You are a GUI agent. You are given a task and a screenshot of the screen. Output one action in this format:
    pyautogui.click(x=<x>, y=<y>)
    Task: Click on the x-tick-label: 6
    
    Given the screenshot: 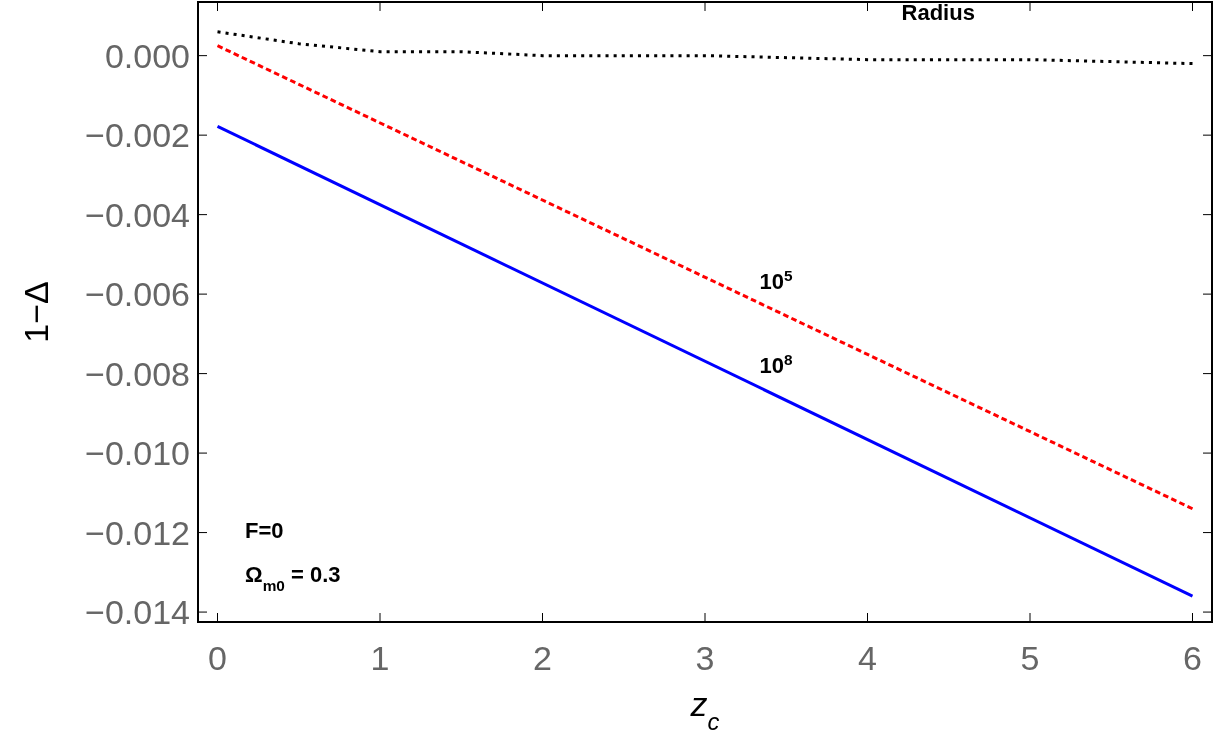 What is the action you would take?
    pyautogui.click(x=1192, y=658)
    